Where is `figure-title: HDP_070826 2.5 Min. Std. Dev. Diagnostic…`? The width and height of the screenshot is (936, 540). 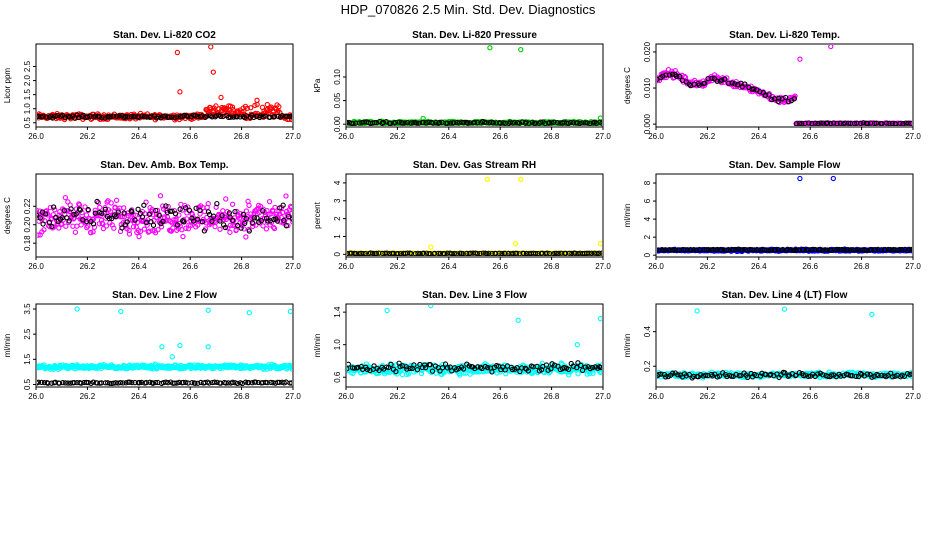 figure-title: HDP_070826 2.5 Min. Std. Dev. Diagnostic… is located at coordinates (468, 9).